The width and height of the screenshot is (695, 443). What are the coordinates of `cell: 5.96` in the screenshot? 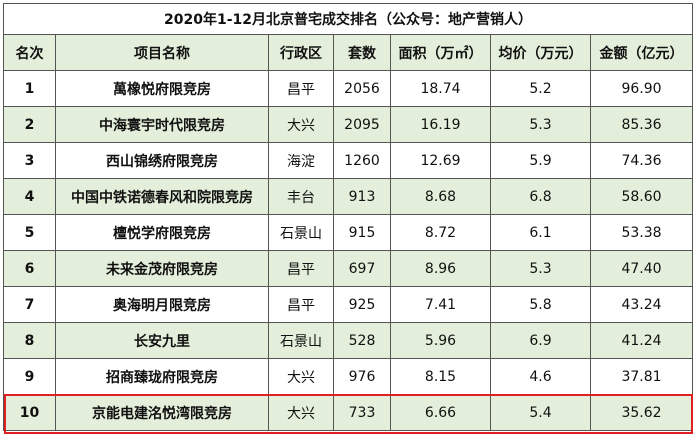 It's located at (440, 340).